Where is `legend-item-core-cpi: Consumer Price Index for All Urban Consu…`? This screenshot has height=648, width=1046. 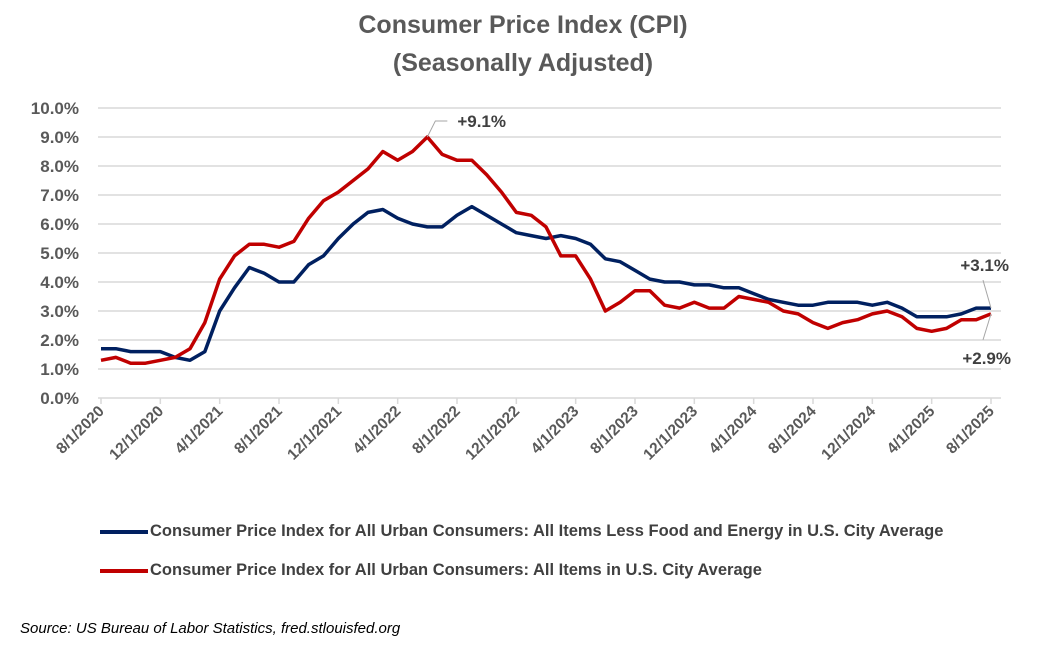
legend-item-core-cpi: Consumer Price Index for All Urban Consu… is located at coordinates (521, 531).